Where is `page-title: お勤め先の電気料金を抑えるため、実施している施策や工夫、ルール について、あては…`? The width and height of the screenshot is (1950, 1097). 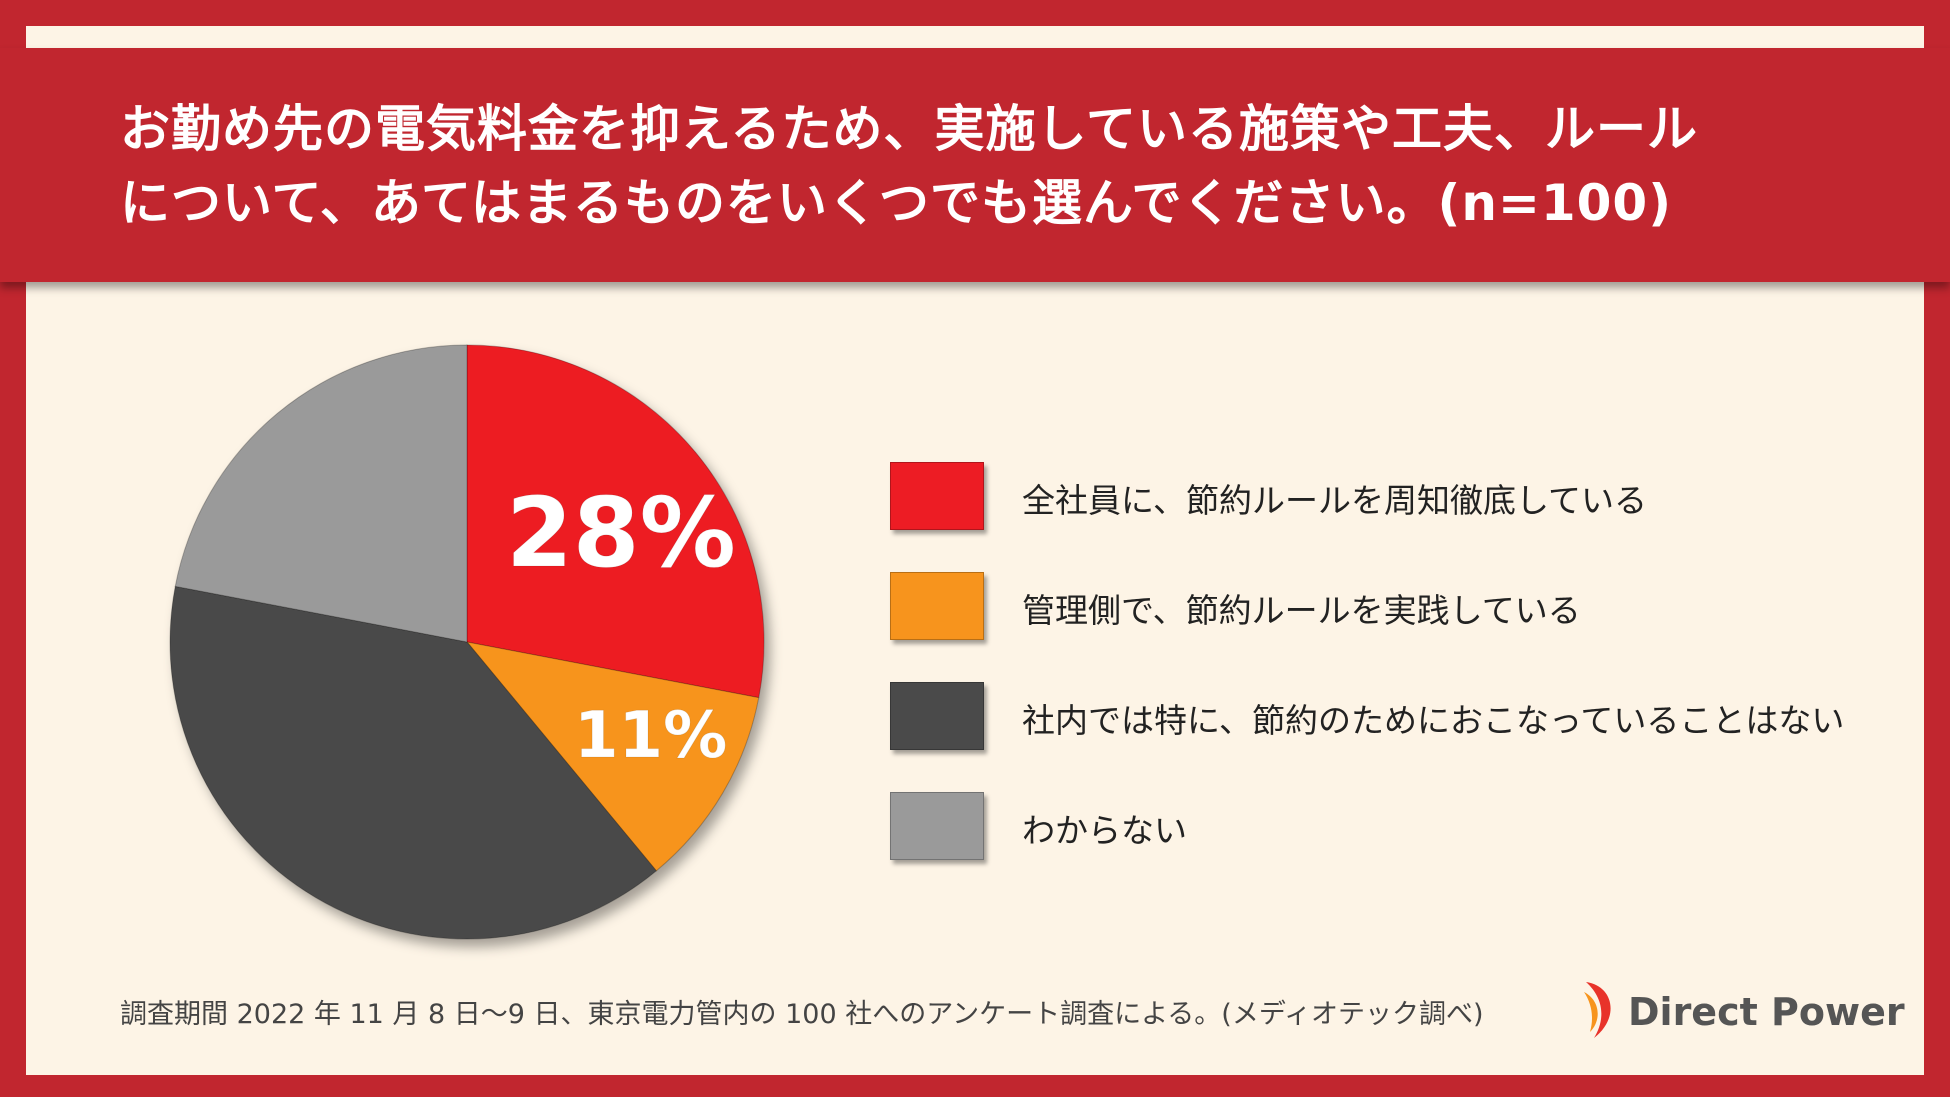 page-title: お勤め先の電気料金を抑えるため、実施している施策や工夫、ルール について、あては… is located at coordinates (990, 166).